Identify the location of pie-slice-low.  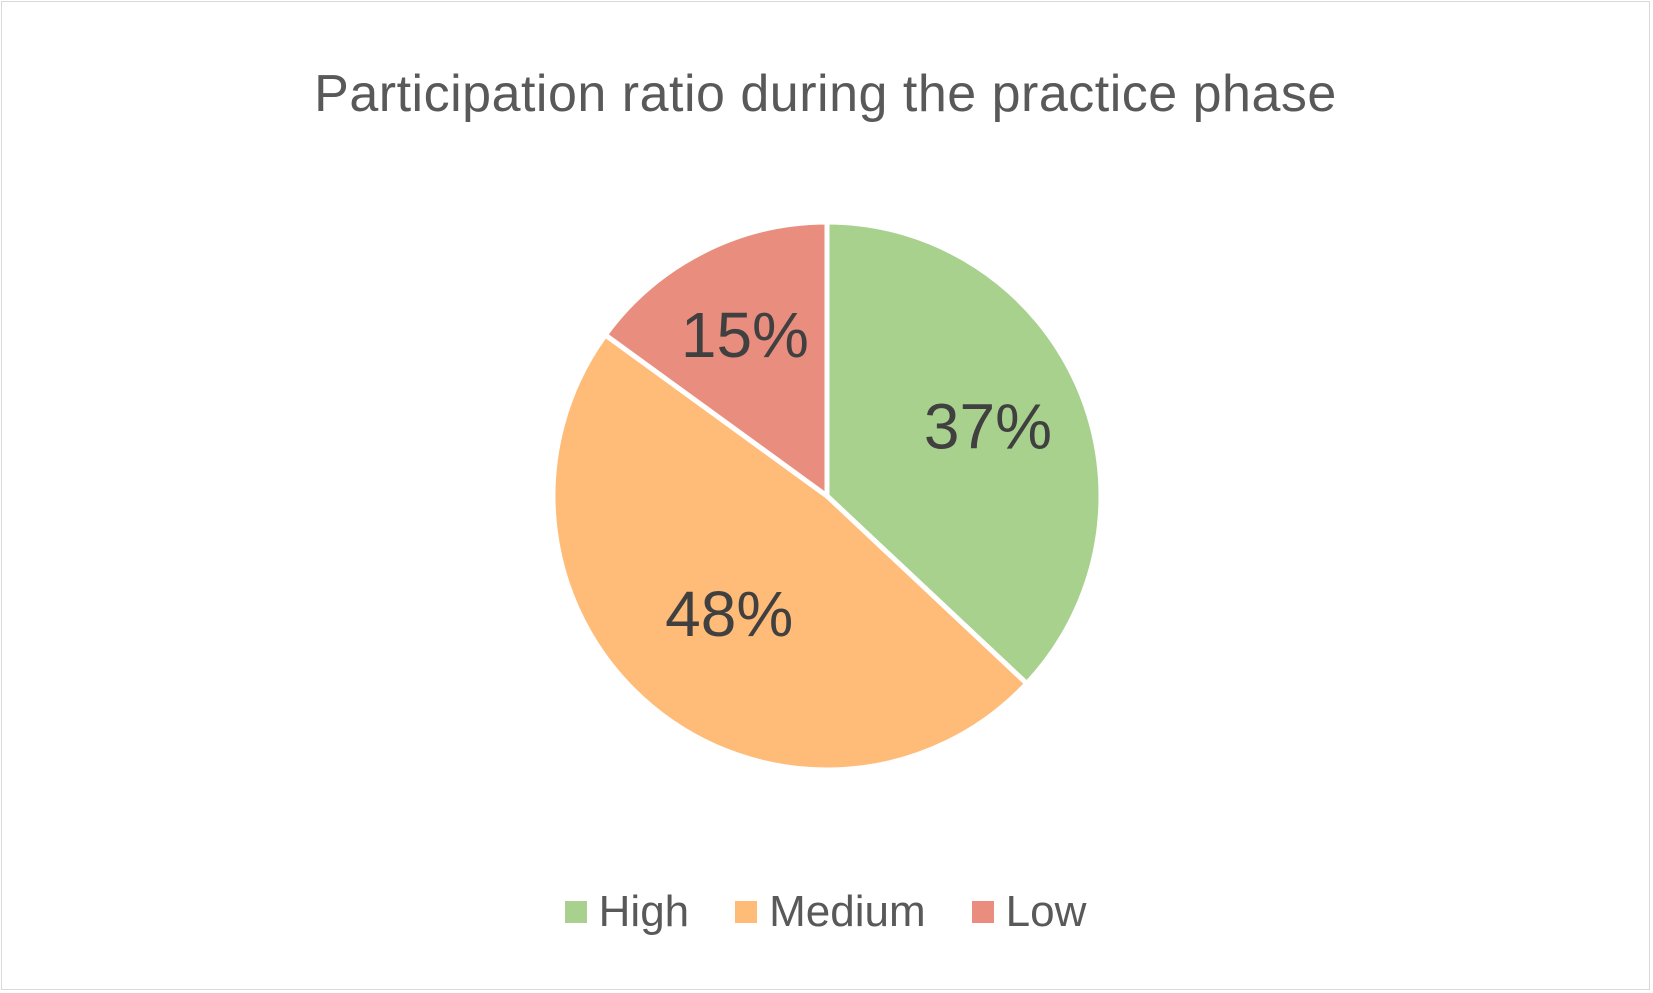
(715, 360).